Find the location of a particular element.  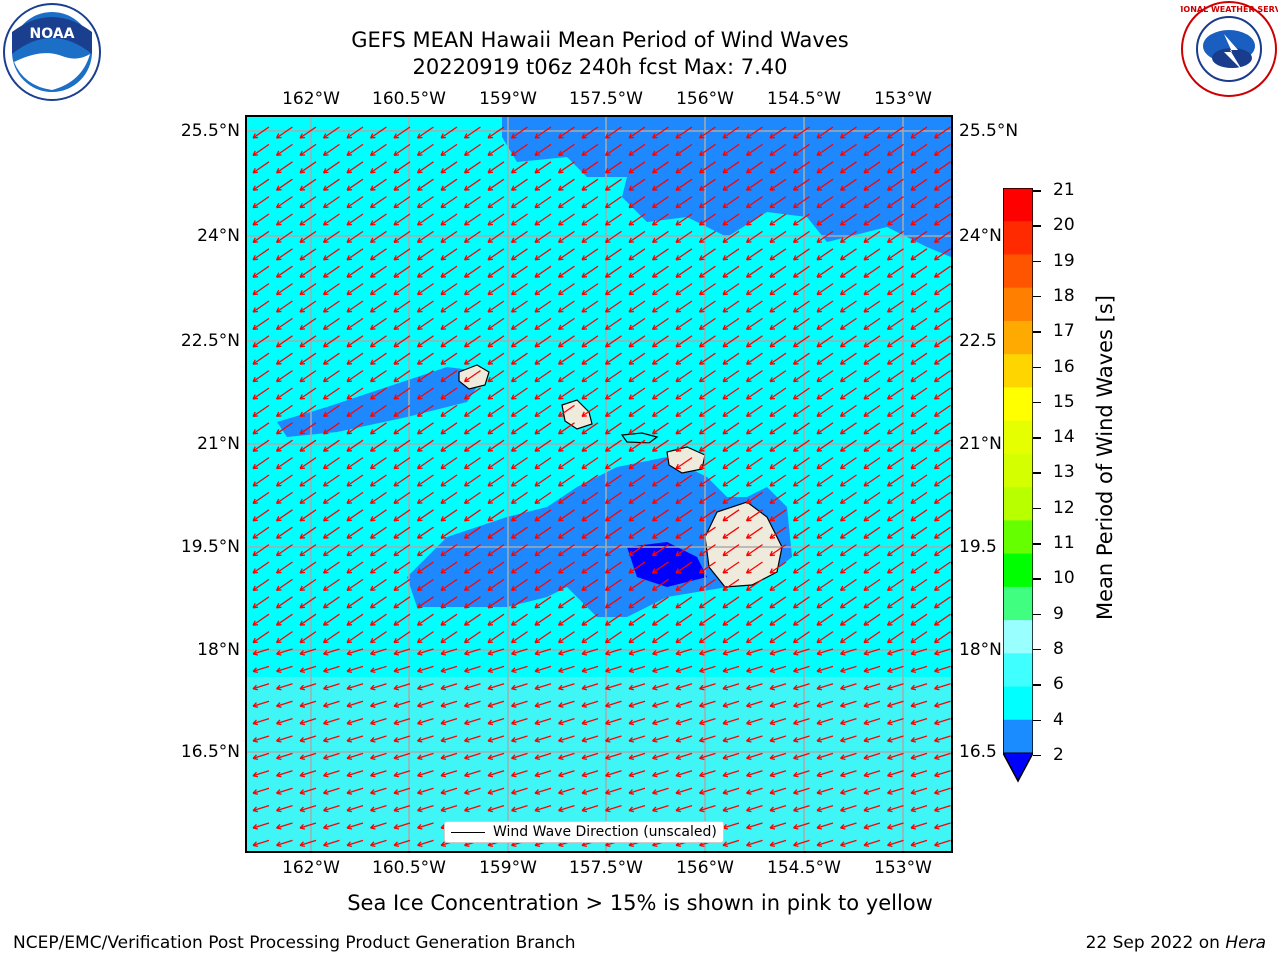

colorbar-tick-label: 2 is located at coordinates (1058, 754).